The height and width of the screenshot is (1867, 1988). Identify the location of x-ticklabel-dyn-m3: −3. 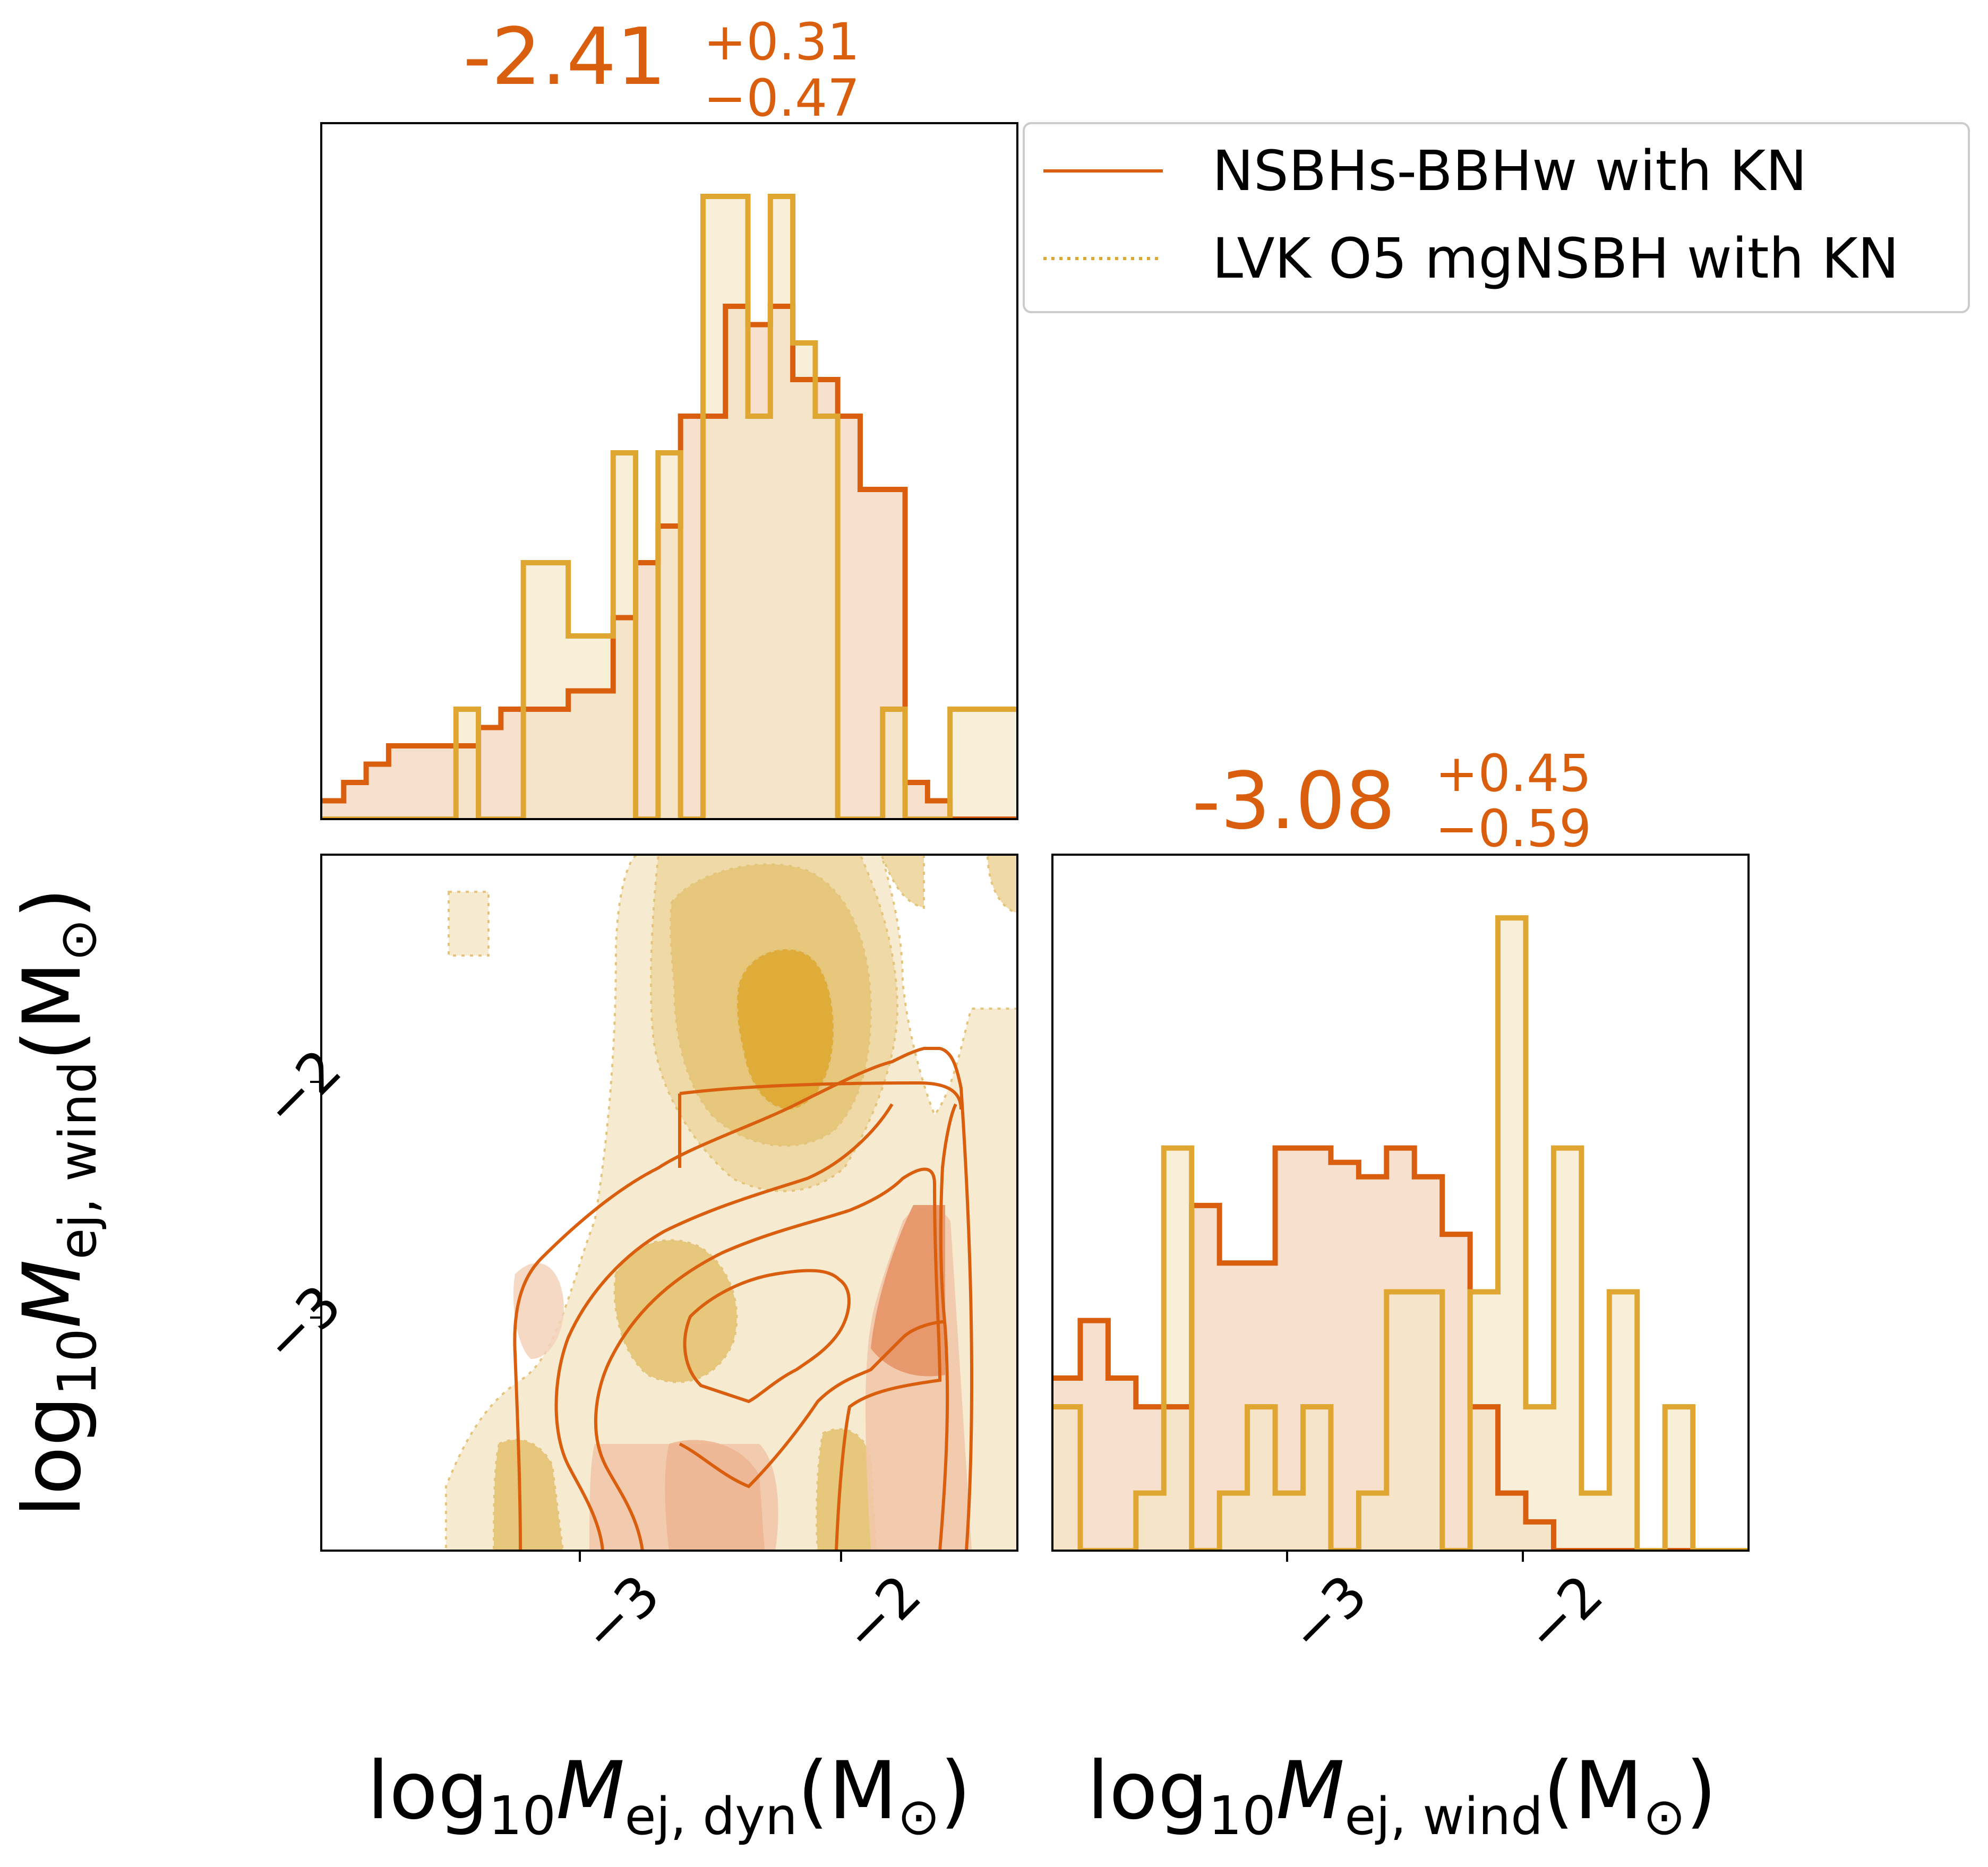
(620, 1614).